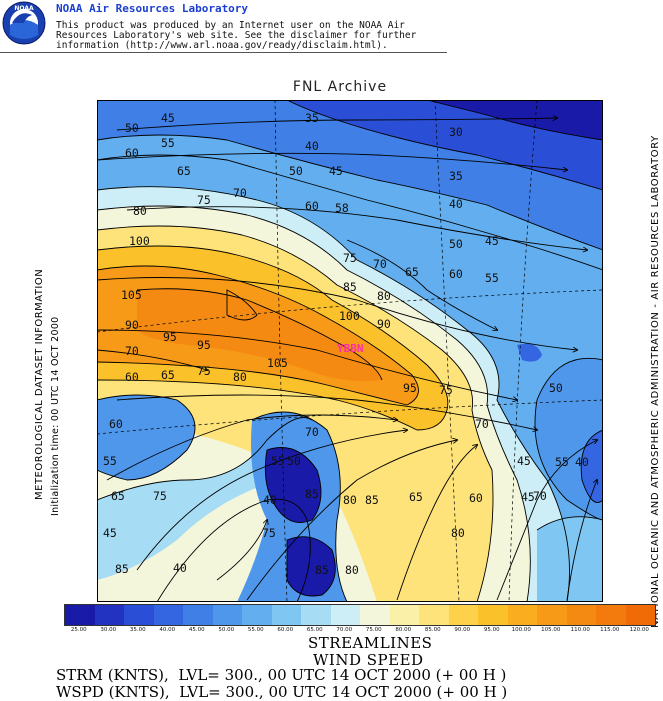  I want to click on colorbar-tick-label: 40.00, so click(167, 630).